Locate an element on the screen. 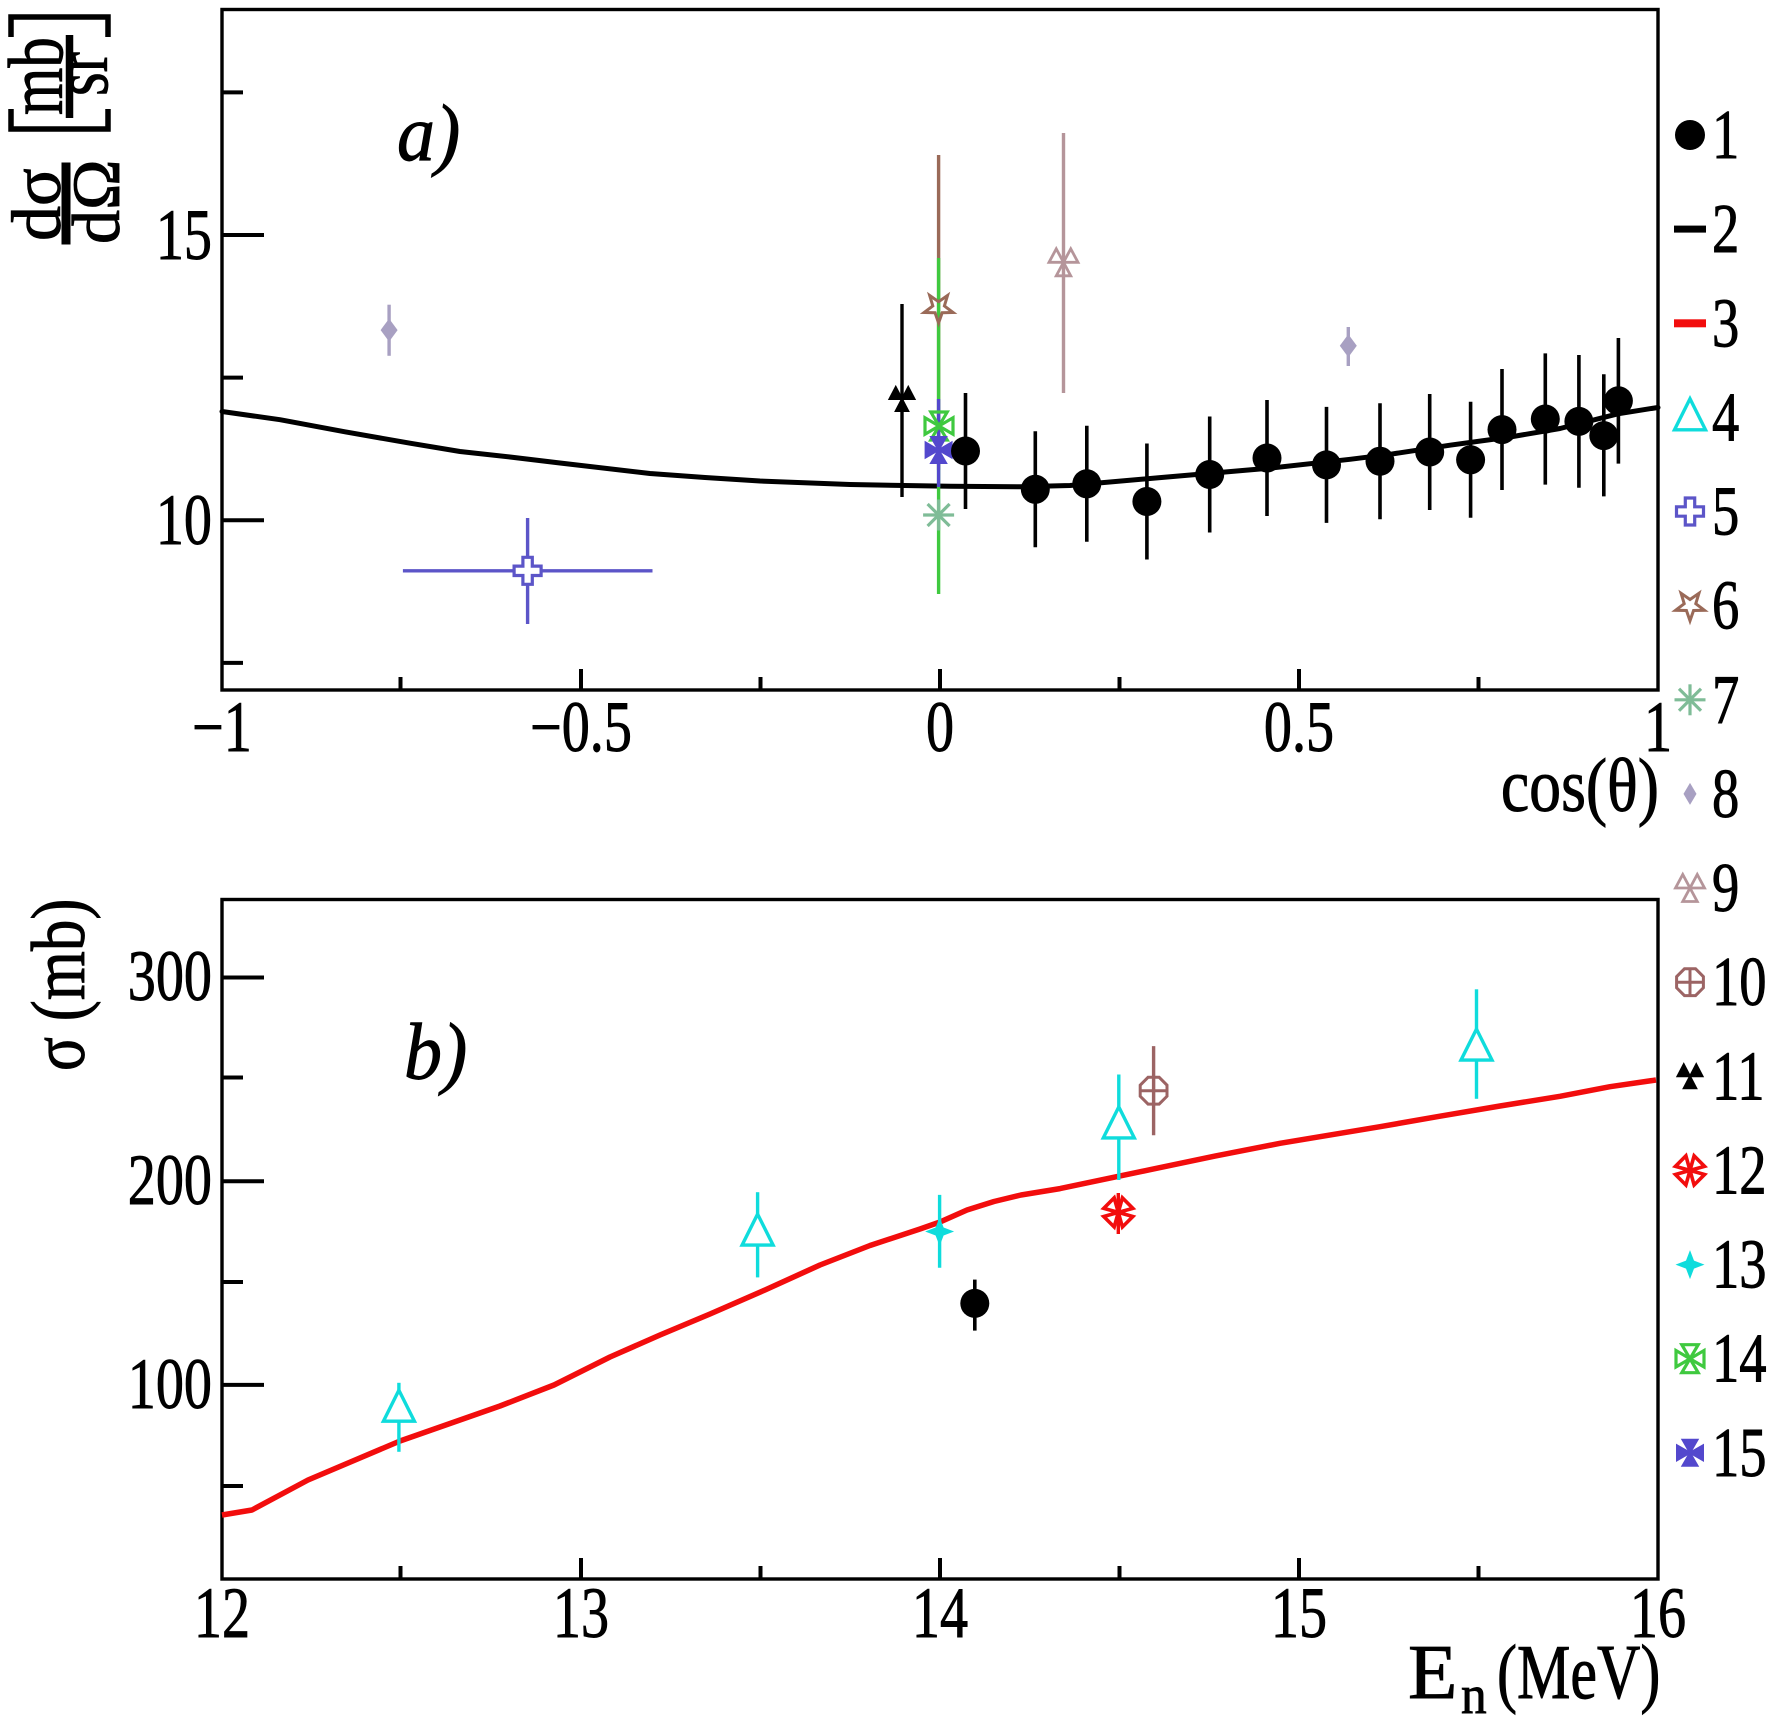  svg-text: 8 is located at coordinates (1725, 793).